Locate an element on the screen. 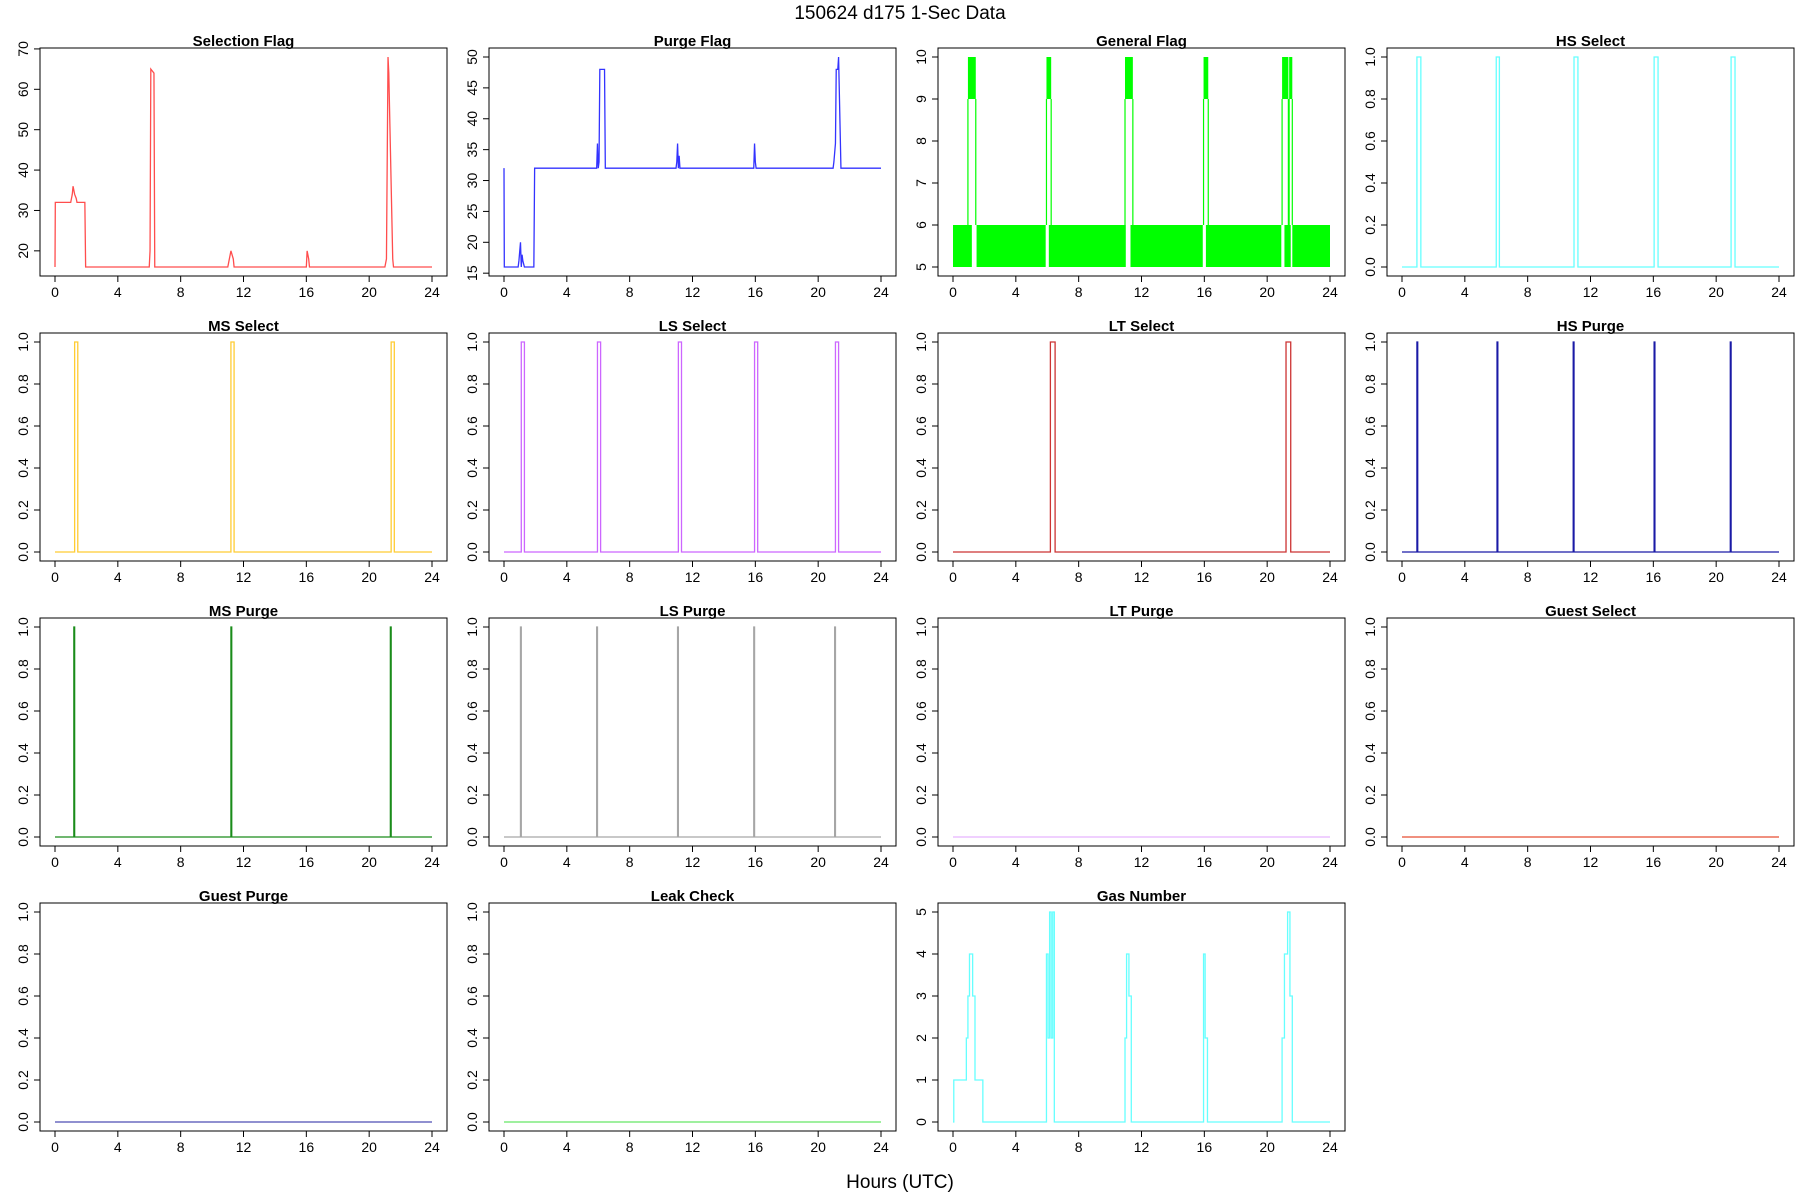  y-tick-label: 0 is located at coordinates (921, 1122).